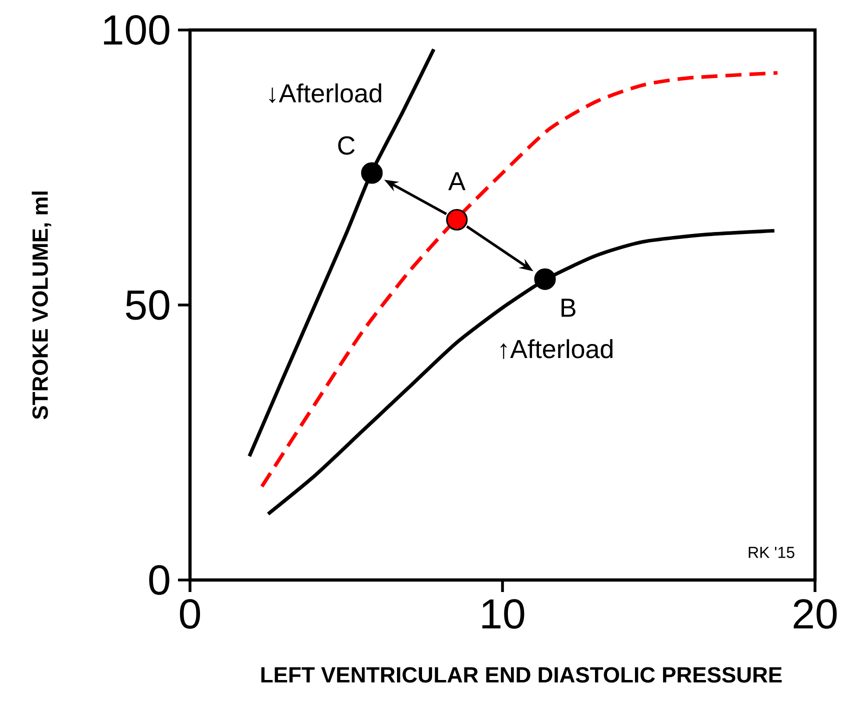  I want to click on annotation: C, so click(346, 145).